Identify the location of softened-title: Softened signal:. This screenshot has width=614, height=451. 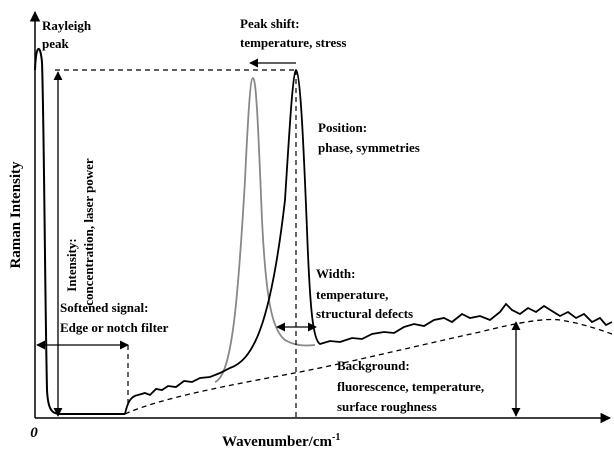
(104, 307).